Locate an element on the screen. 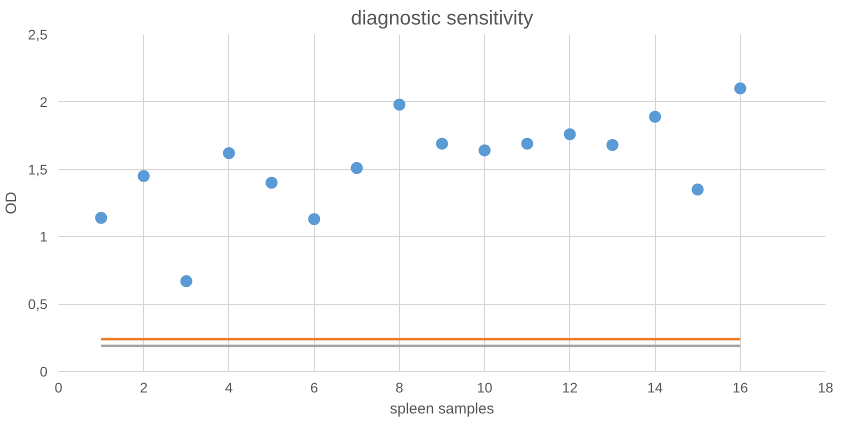  x-tick-label: 18 is located at coordinates (826, 388).